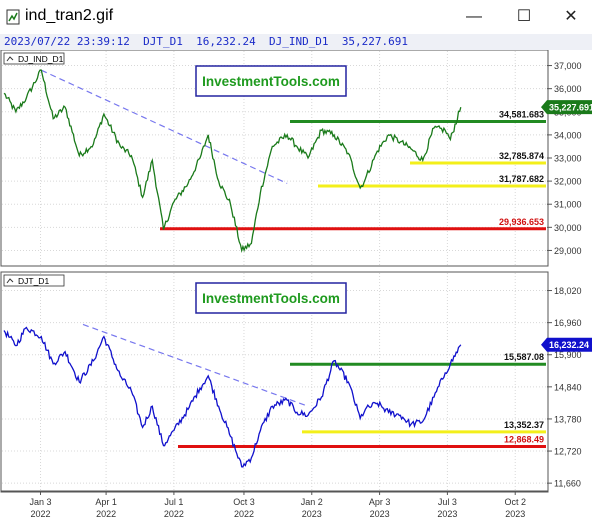 Image resolution: width=592 pixels, height=531 pixels. Describe the element at coordinates (521, 222) in the screenshot. I see `level-label: 29,936.653` at that location.